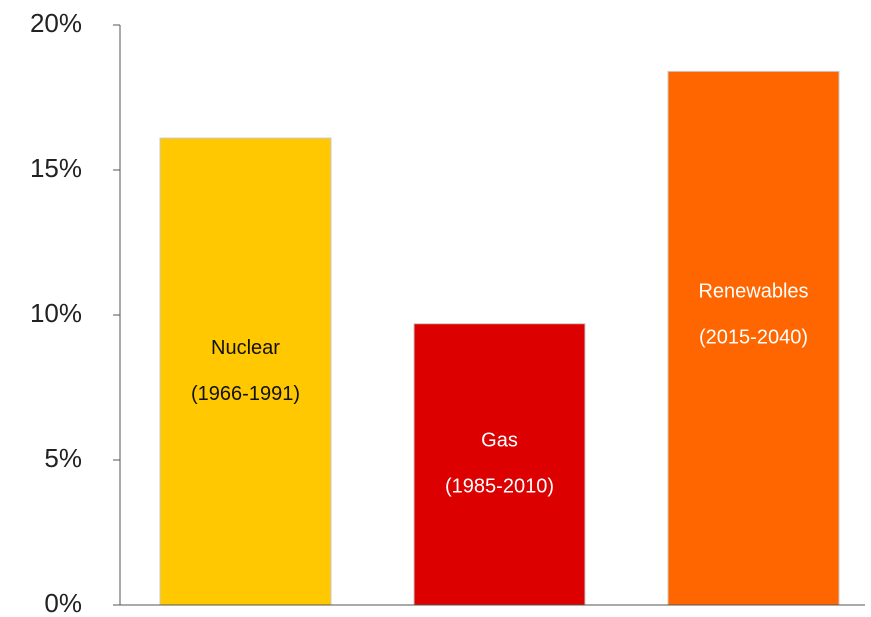  I want to click on bar-label: Gas, so click(499, 441).